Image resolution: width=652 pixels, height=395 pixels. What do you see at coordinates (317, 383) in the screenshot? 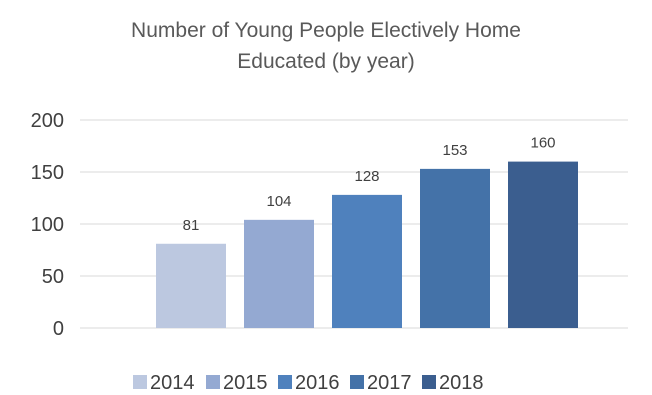
I see `legend-label-2016: 2016` at bounding box center [317, 383].